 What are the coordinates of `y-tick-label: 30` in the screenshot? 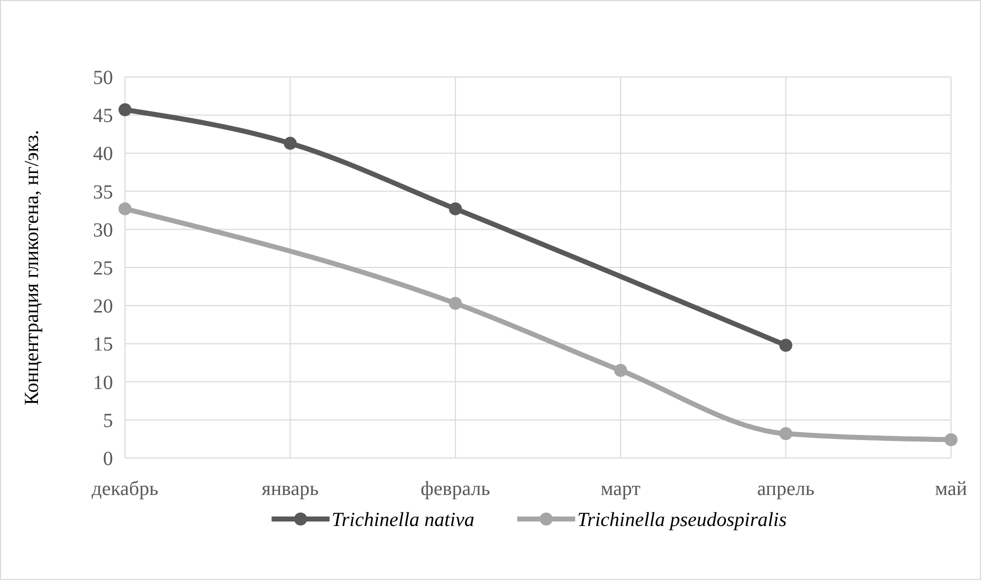 It's located at (103, 230).